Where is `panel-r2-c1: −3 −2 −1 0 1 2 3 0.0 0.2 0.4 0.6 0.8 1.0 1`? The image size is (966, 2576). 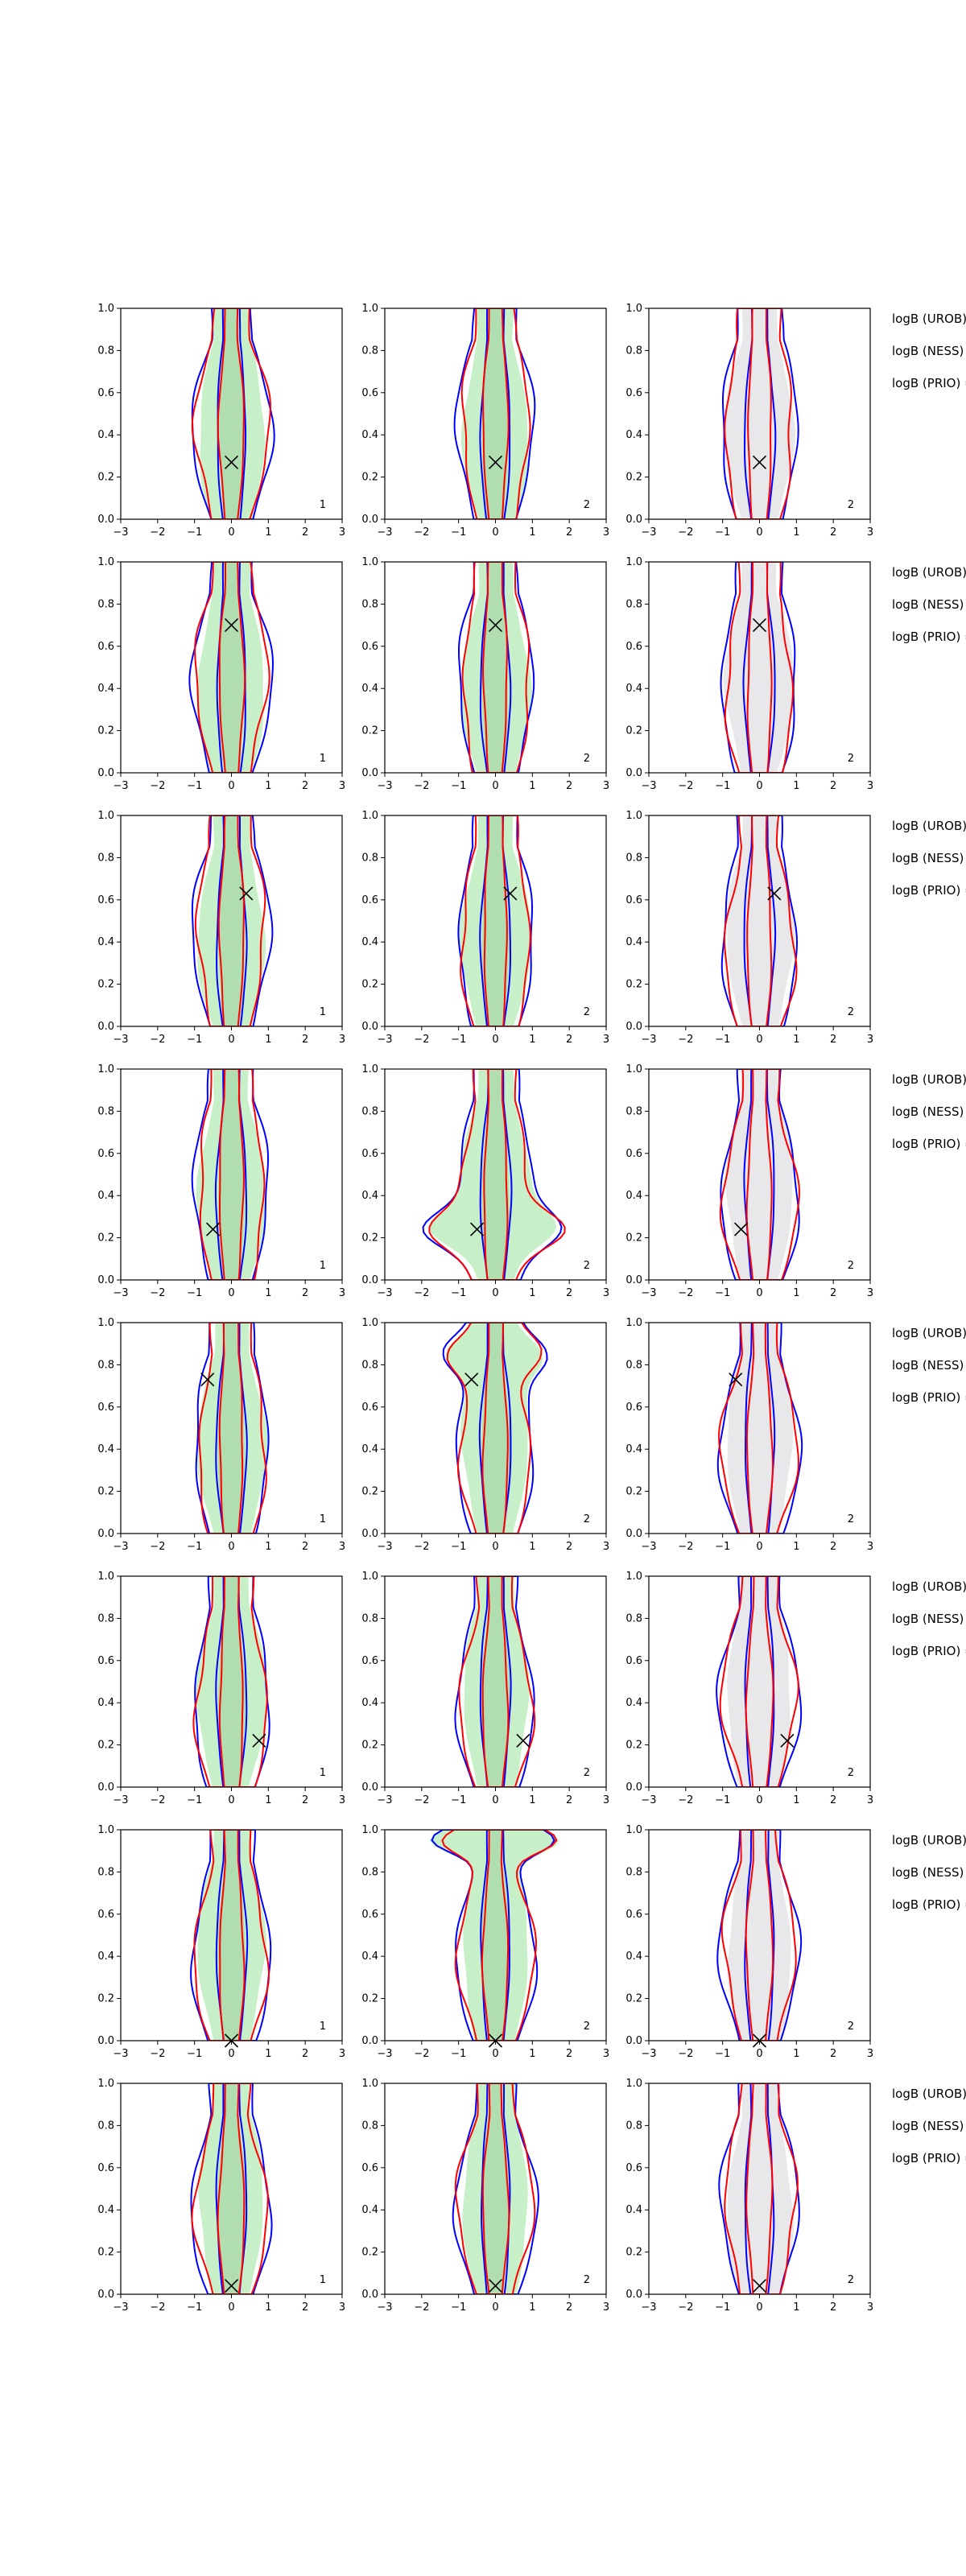
panel-r2-c1: −3 −2 −1 0 1 2 3 0.0 0.2 0.4 0.6 0.8 1.0 1 is located at coordinates (221, 674).